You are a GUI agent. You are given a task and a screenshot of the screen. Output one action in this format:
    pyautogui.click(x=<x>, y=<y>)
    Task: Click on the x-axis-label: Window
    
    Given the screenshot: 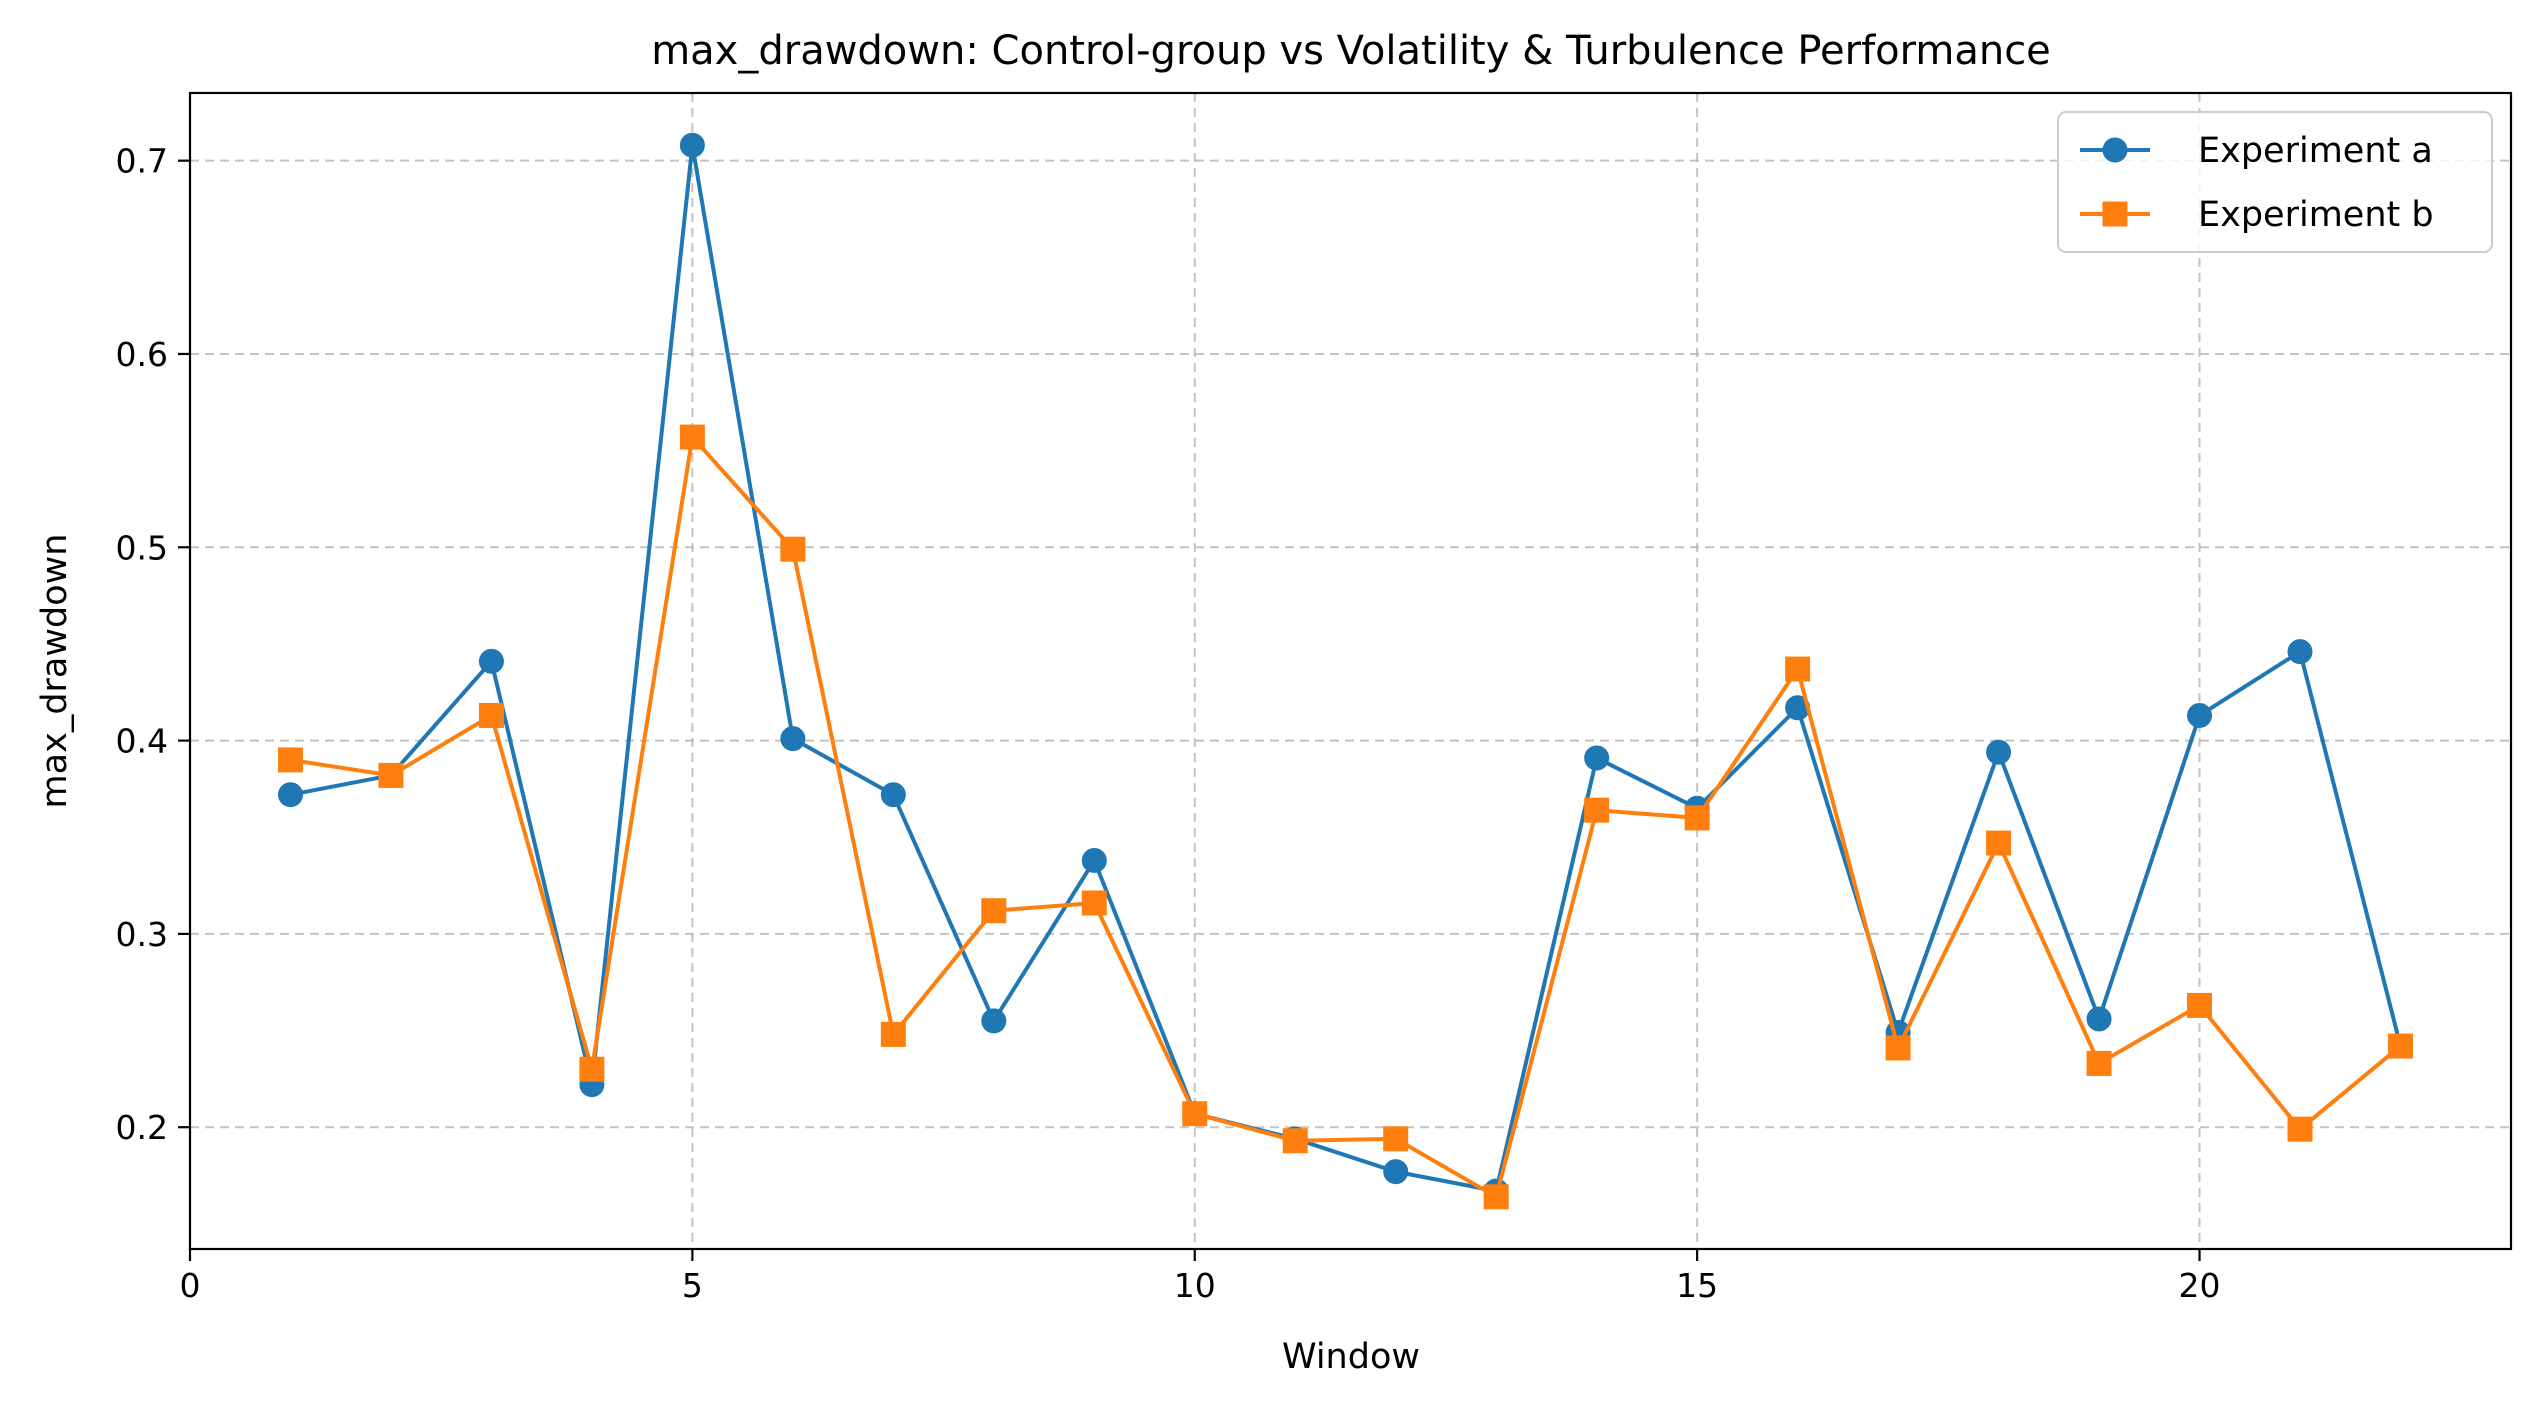 What is the action you would take?
    pyautogui.click(x=1351, y=1357)
    